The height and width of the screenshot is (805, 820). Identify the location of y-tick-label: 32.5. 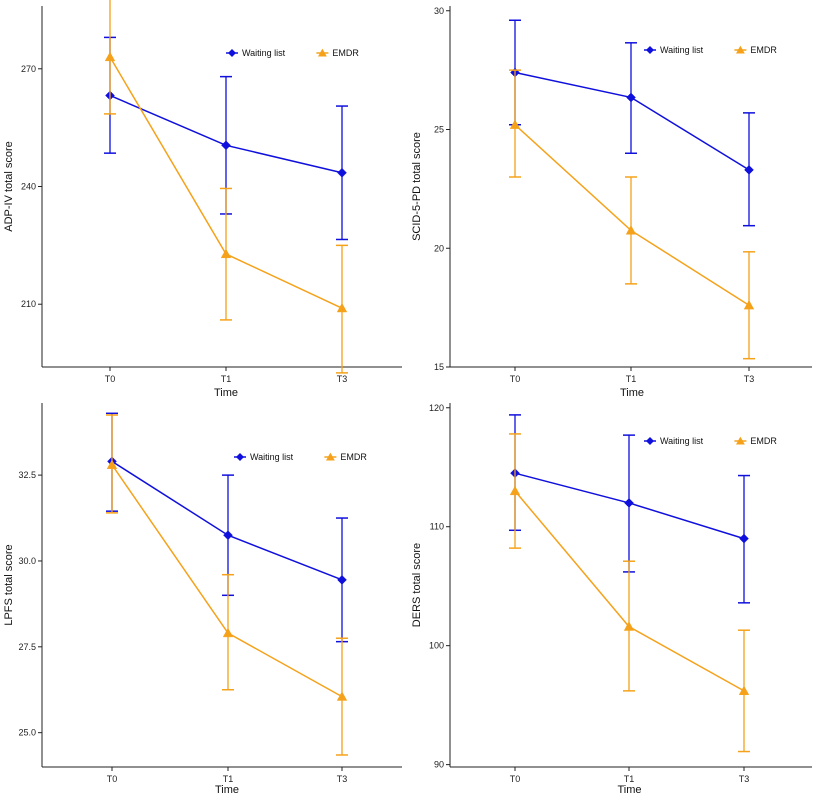
(27, 475).